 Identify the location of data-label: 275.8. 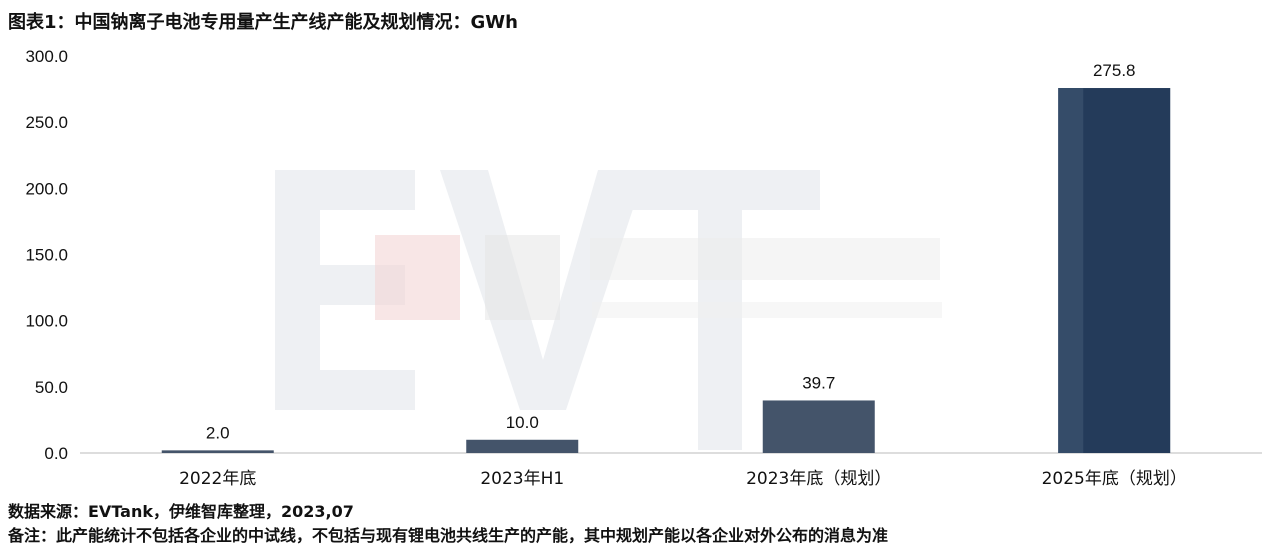
(1114, 70).